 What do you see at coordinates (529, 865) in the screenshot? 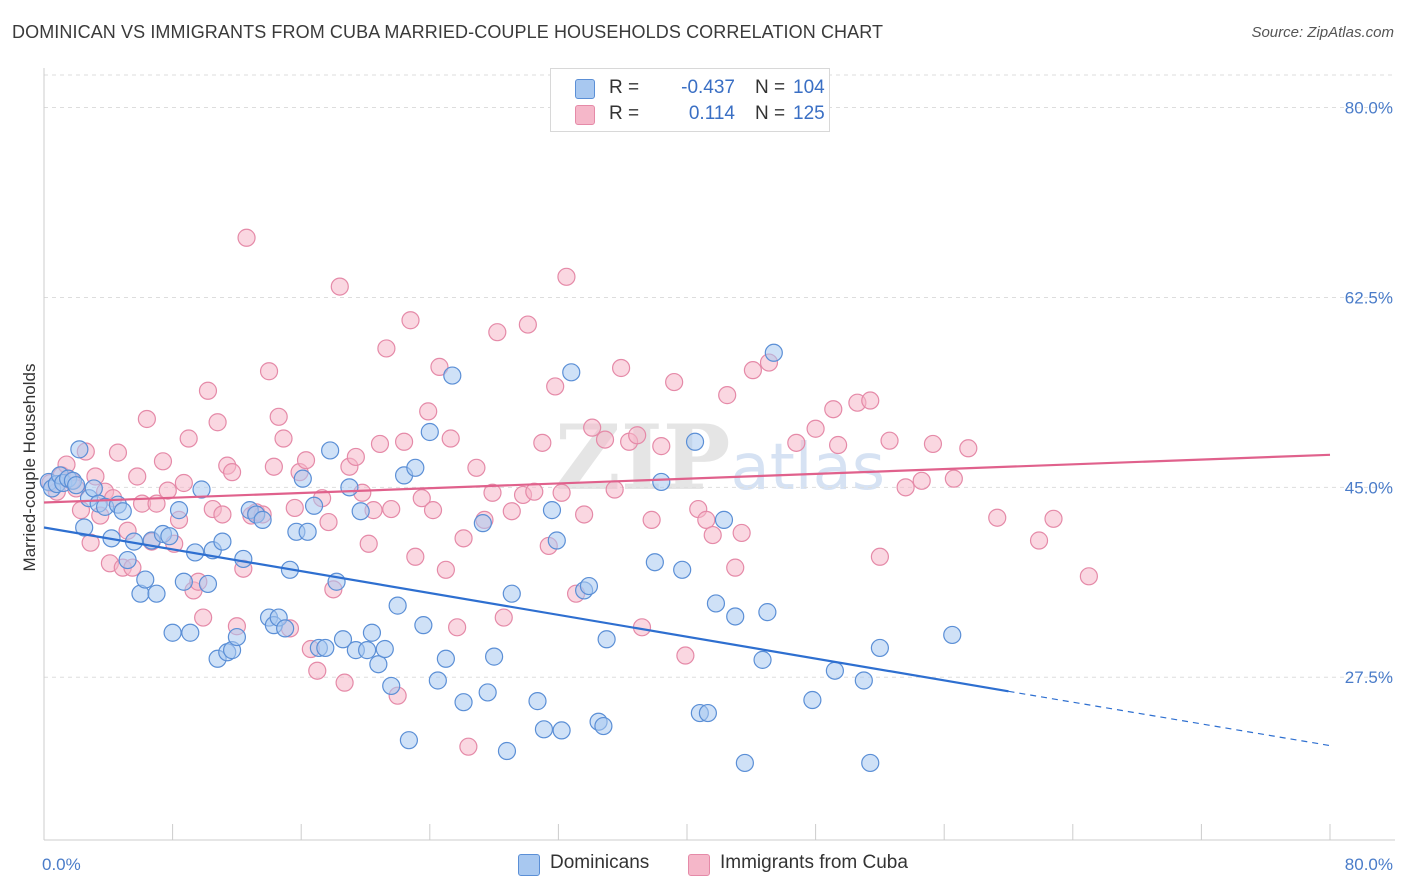
I see `bottom-legend-swatch-dominicans` at bounding box center [529, 865].